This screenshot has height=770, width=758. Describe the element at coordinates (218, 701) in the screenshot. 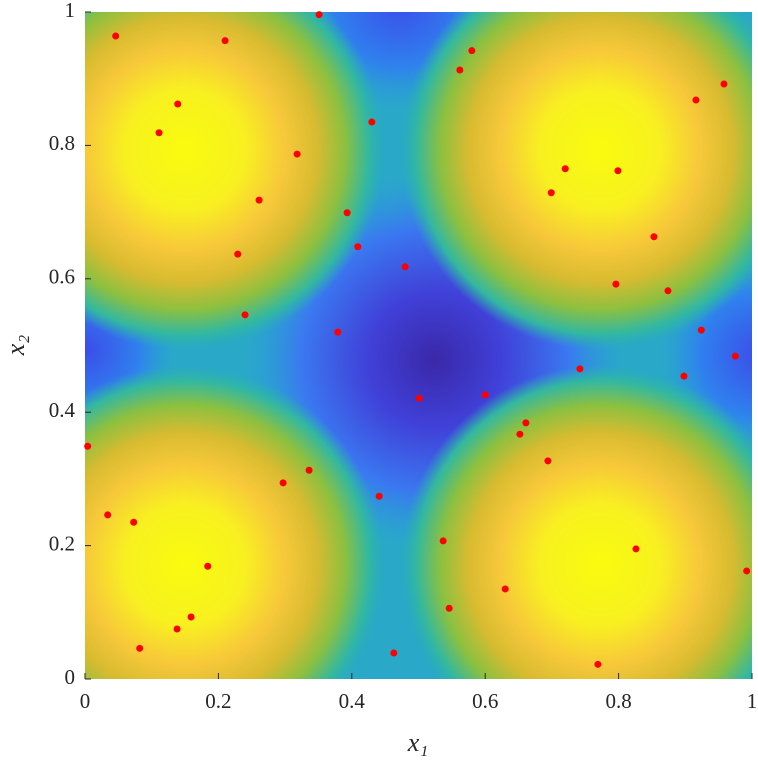

I see `x-tick-label: 0.2` at that location.